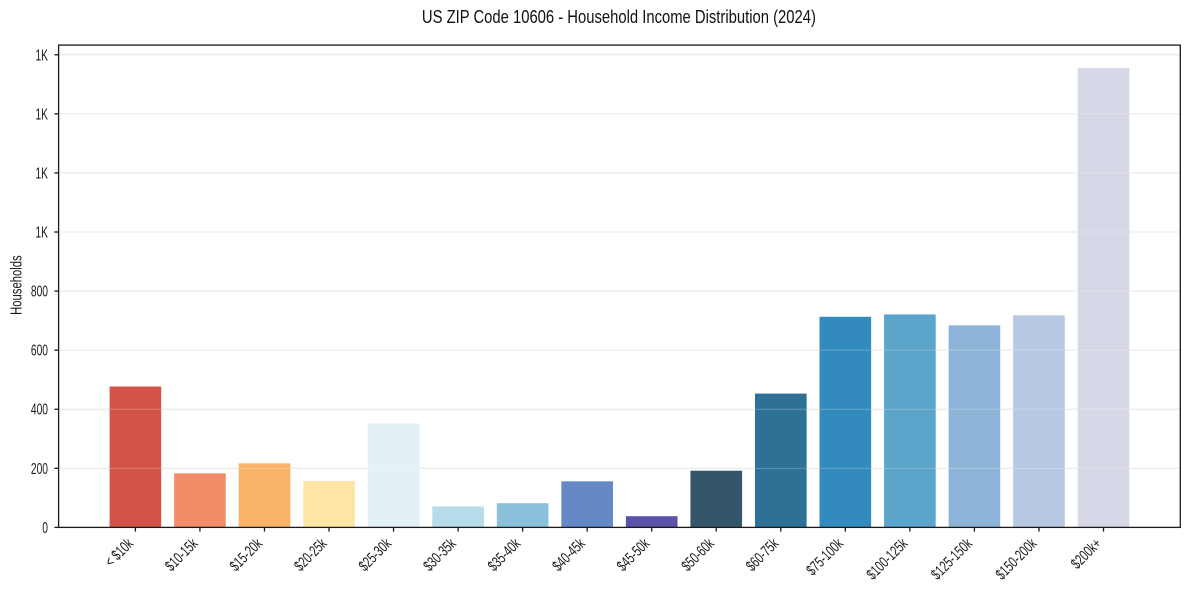 This screenshot has height=595, width=1189. I want to click on svg-text: 800, so click(39, 292).